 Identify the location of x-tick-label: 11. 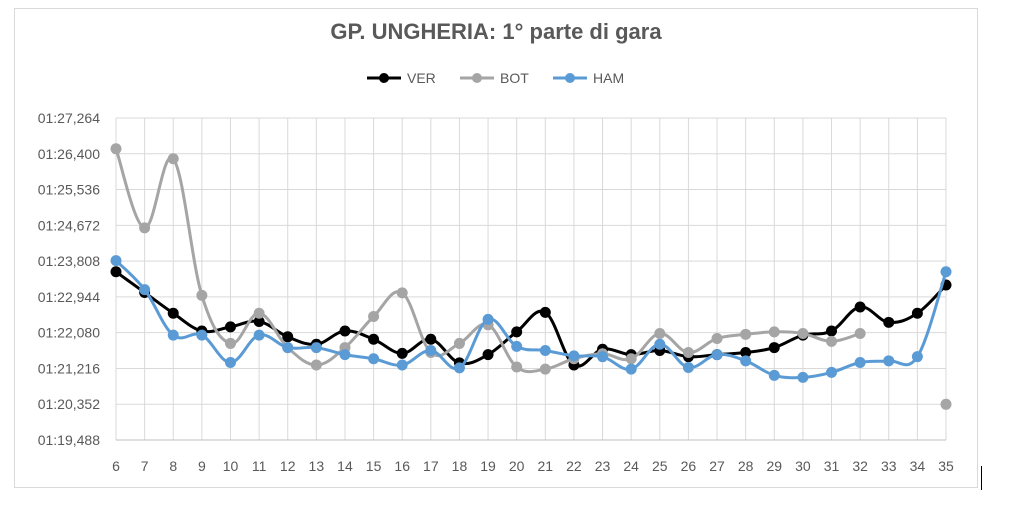
(259, 466).